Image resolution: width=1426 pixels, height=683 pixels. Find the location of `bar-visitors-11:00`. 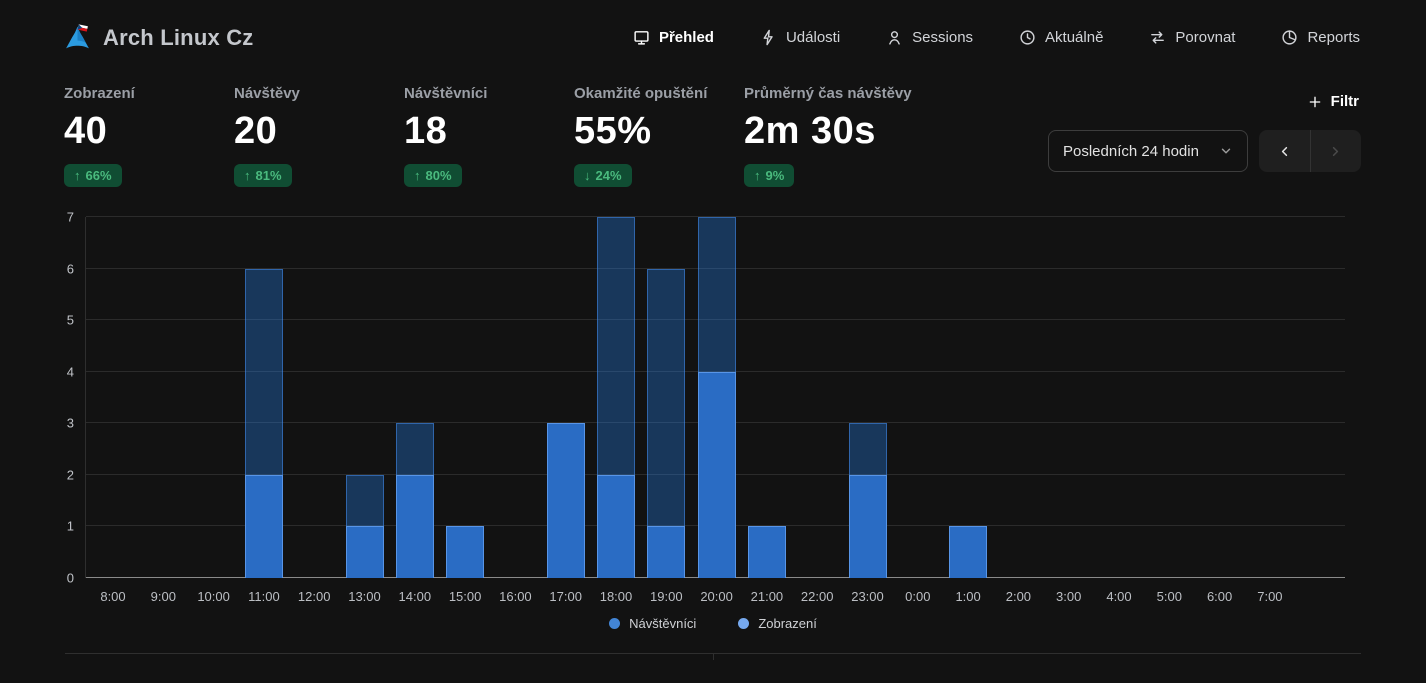

bar-visitors-11:00 is located at coordinates (263, 526).